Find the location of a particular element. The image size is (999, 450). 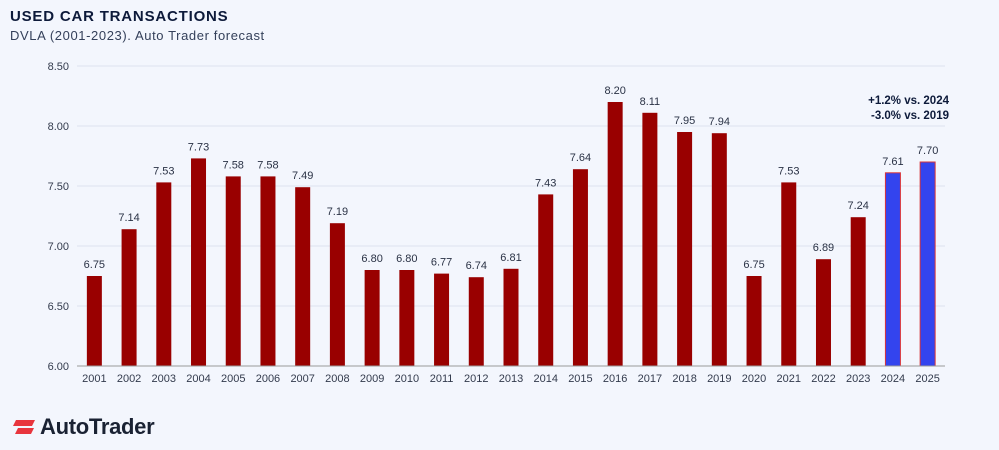

bar-2009 is located at coordinates (372, 318).